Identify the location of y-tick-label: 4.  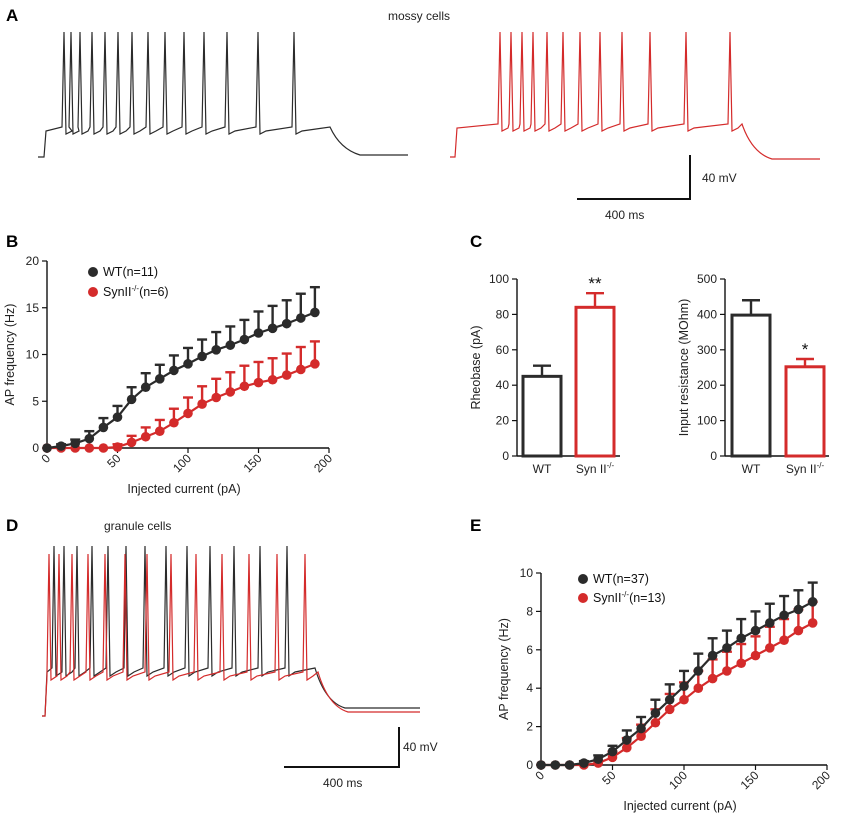
(529, 688).